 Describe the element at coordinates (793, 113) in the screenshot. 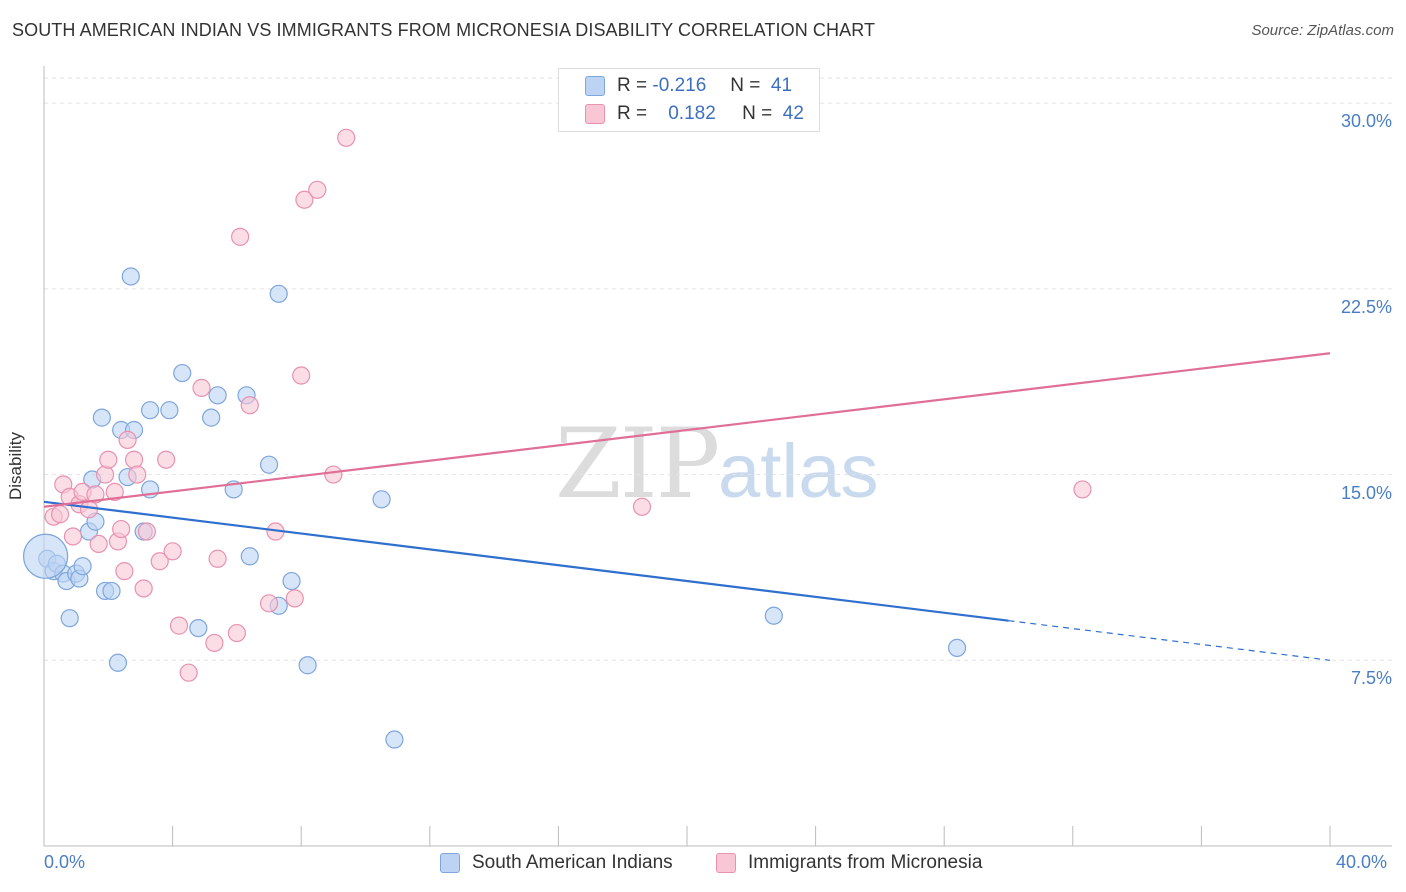

I see `legend-n-value: 42` at that location.